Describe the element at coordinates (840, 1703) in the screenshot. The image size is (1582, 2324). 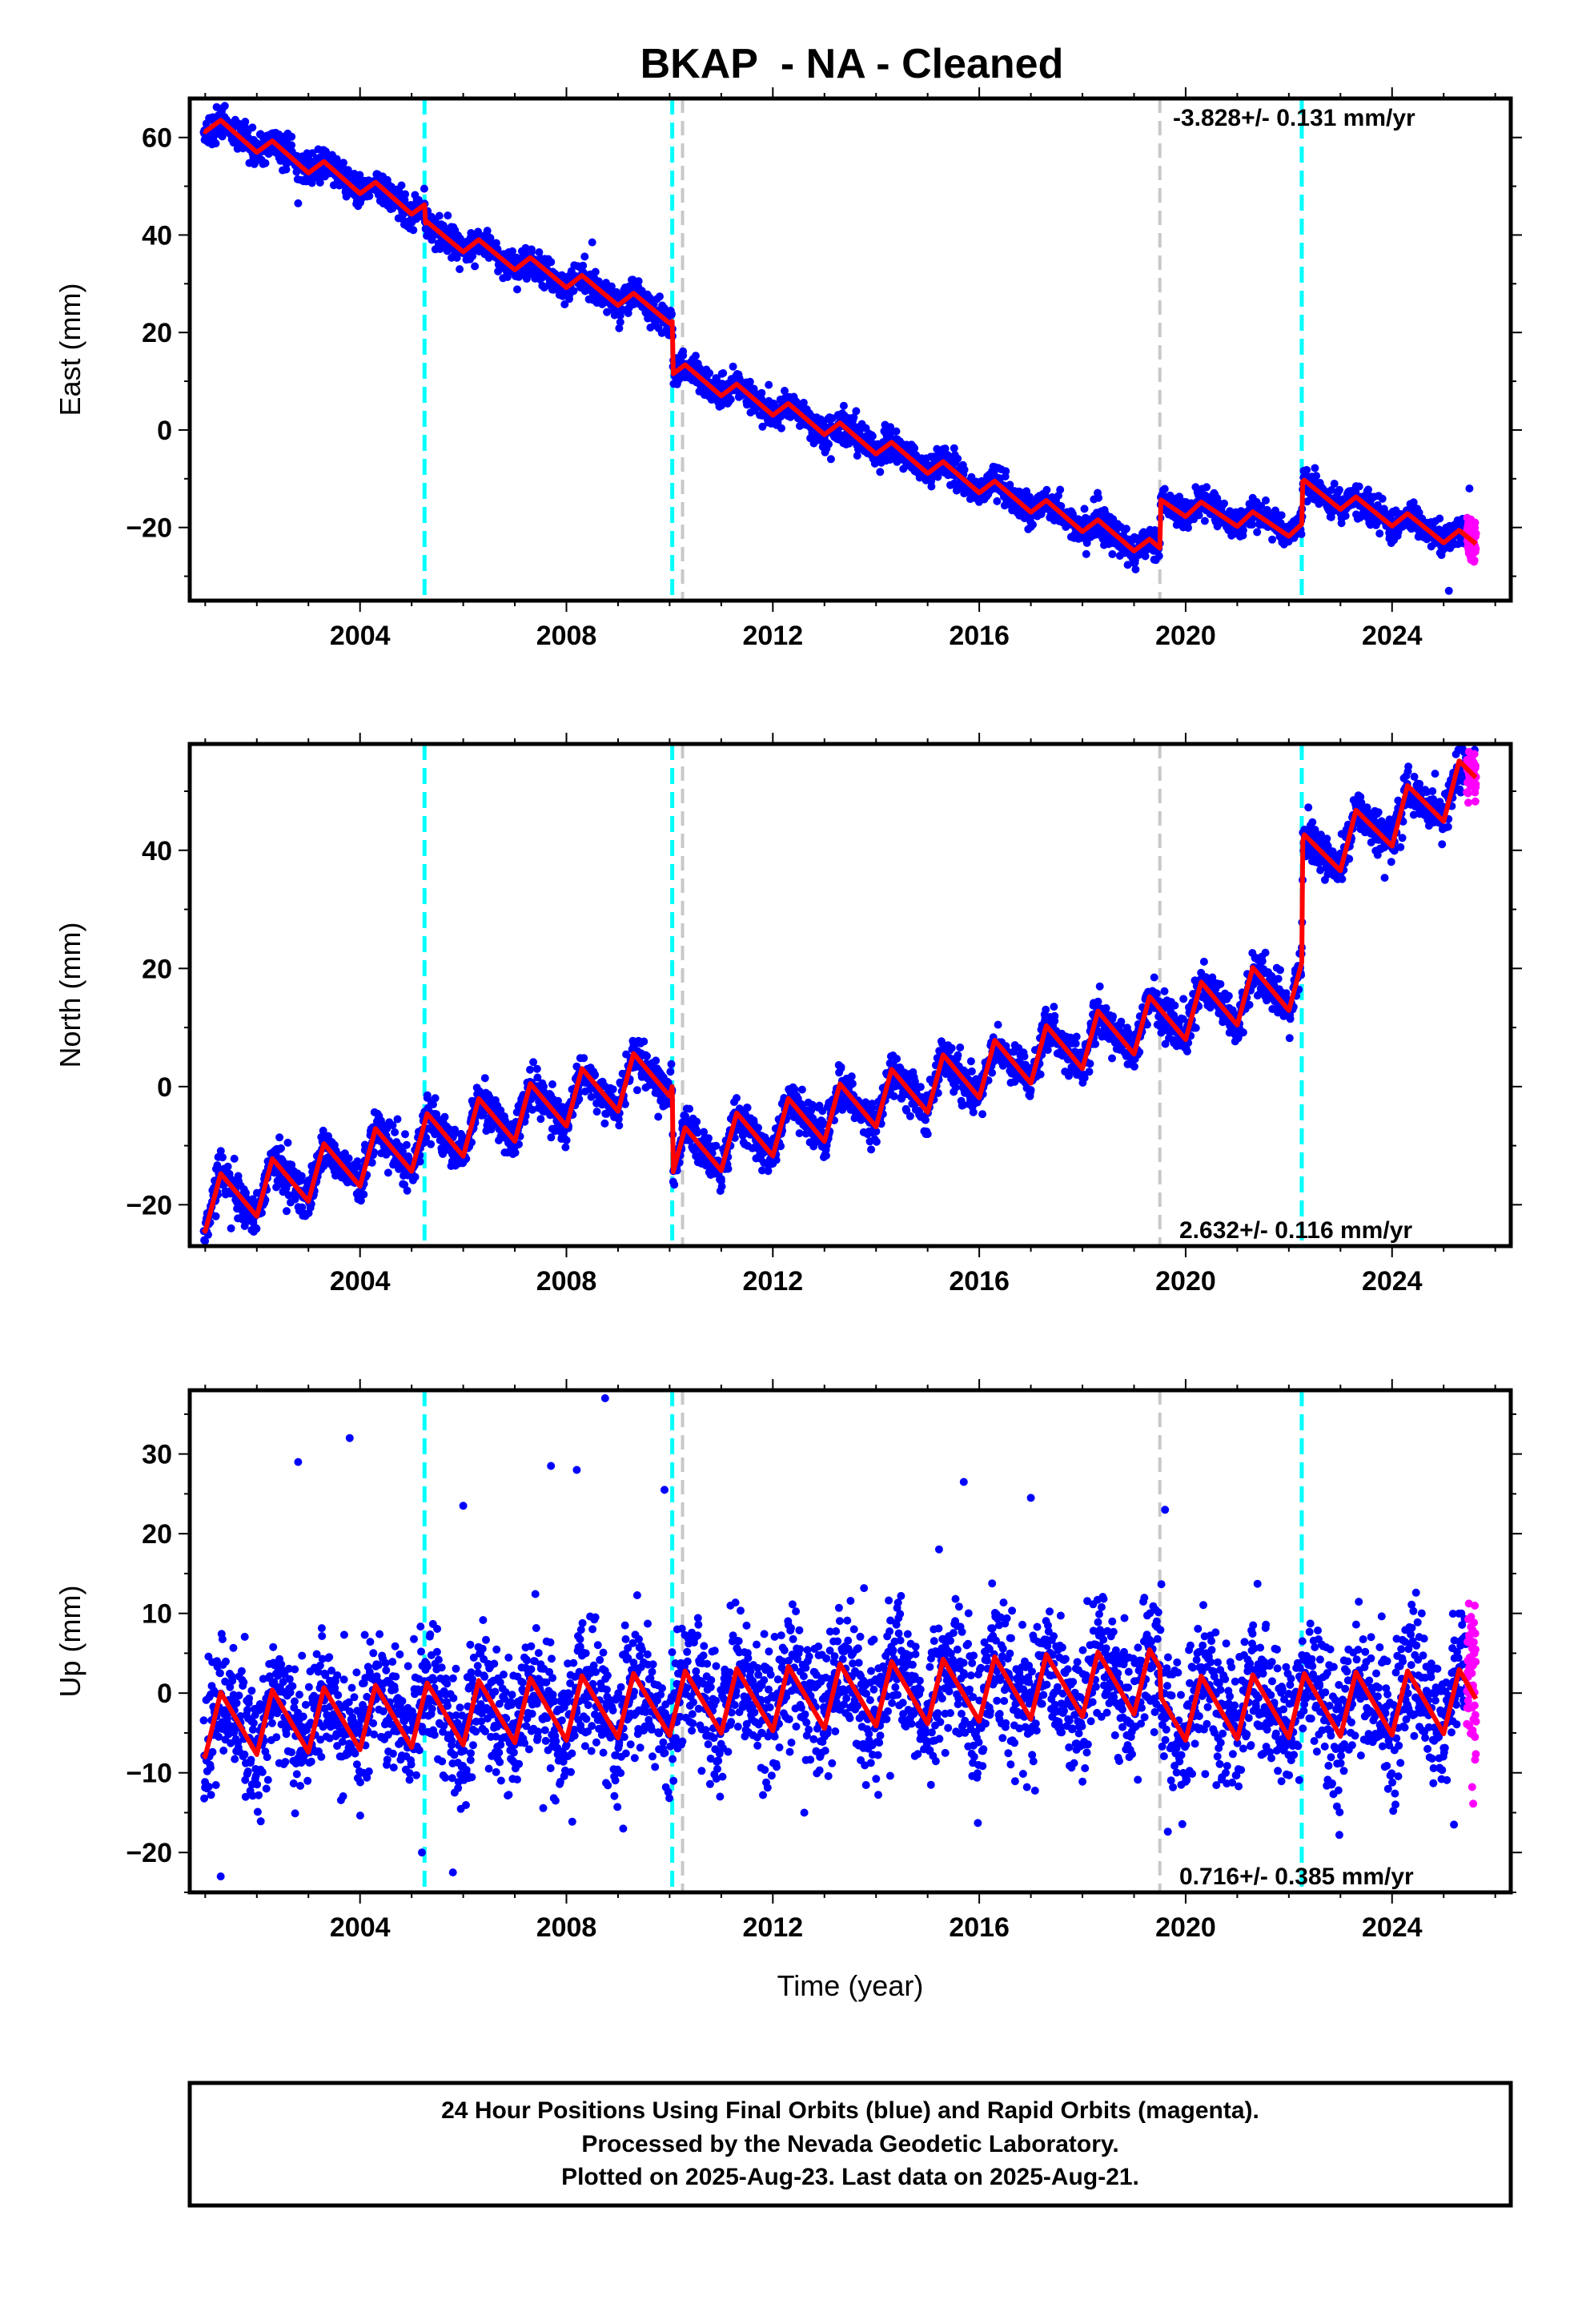
I see `model-fit-line` at that location.